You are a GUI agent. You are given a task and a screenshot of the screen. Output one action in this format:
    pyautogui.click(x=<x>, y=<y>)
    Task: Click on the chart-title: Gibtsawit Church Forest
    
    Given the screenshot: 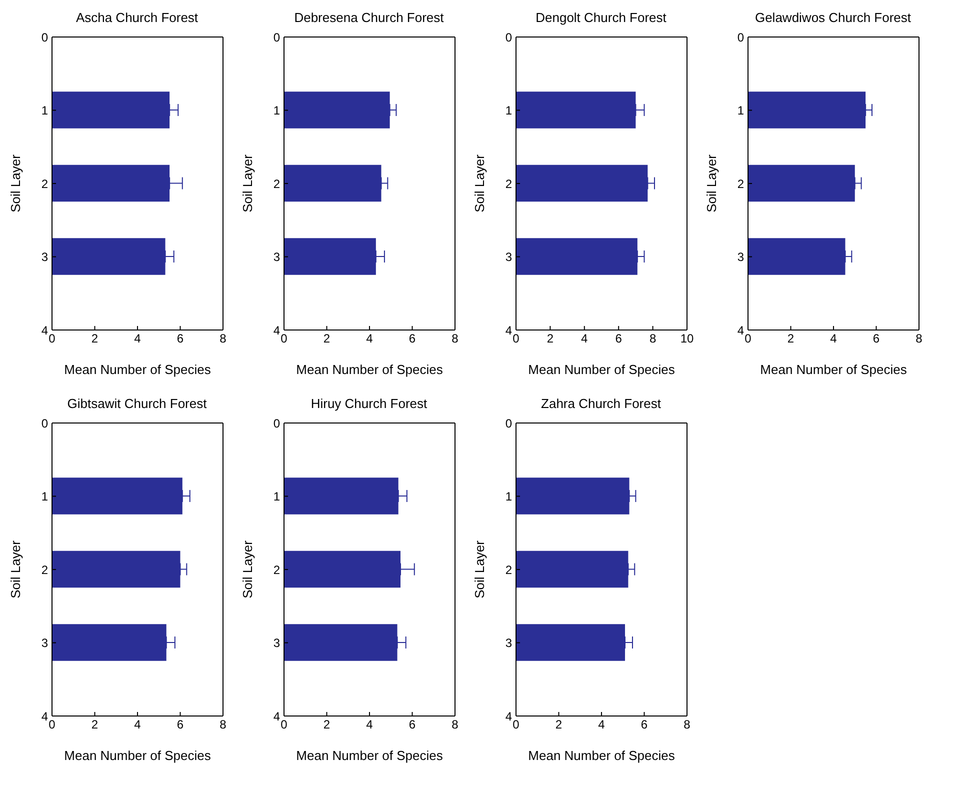 What is the action you would take?
    pyautogui.click(x=137, y=404)
    